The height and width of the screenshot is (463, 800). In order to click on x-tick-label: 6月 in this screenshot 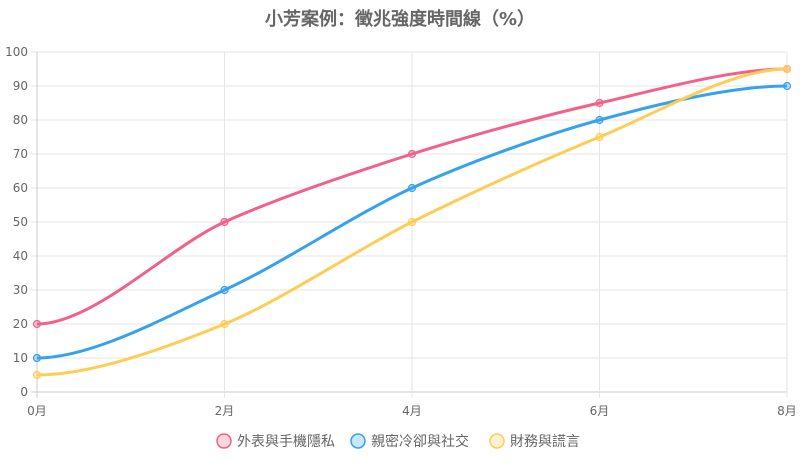, I will do `click(600, 411)`.